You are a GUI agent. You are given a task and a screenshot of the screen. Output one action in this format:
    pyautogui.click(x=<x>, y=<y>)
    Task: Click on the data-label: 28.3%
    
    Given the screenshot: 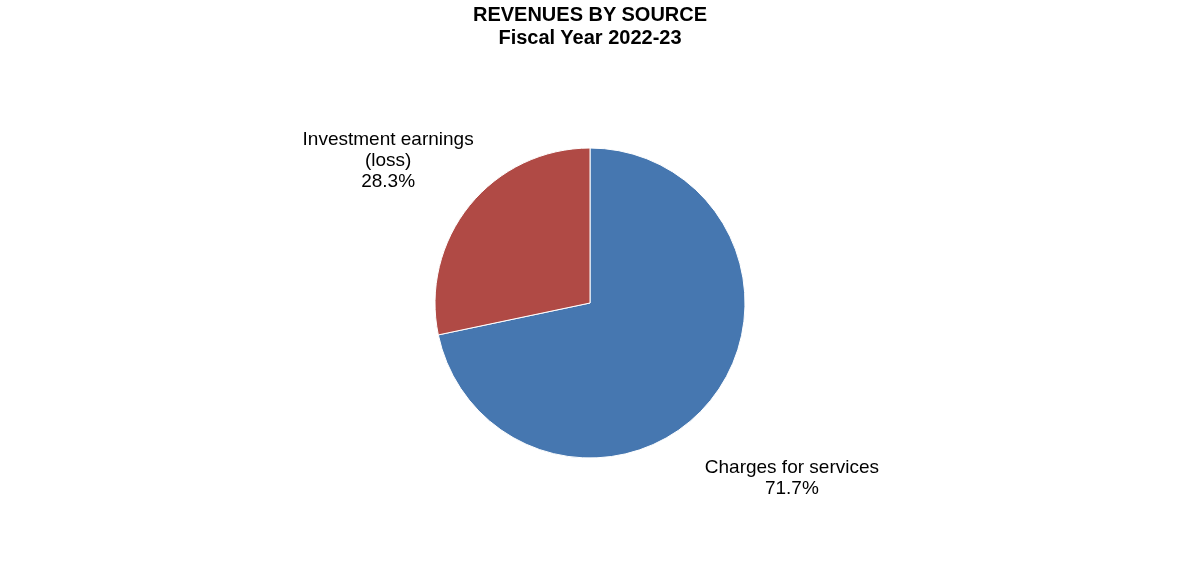 What is the action you would take?
    pyautogui.click(x=388, y=181)
    